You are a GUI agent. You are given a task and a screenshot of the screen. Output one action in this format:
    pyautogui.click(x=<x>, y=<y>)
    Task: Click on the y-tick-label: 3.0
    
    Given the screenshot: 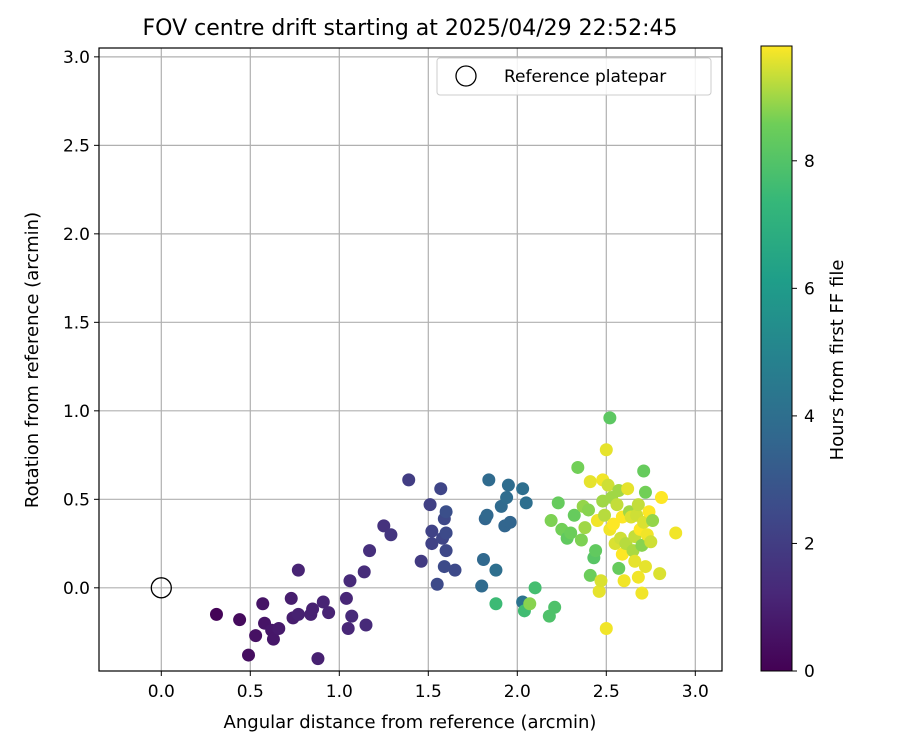 What is the action you would take?
    pyautogui.click(x=76, y=58)
    